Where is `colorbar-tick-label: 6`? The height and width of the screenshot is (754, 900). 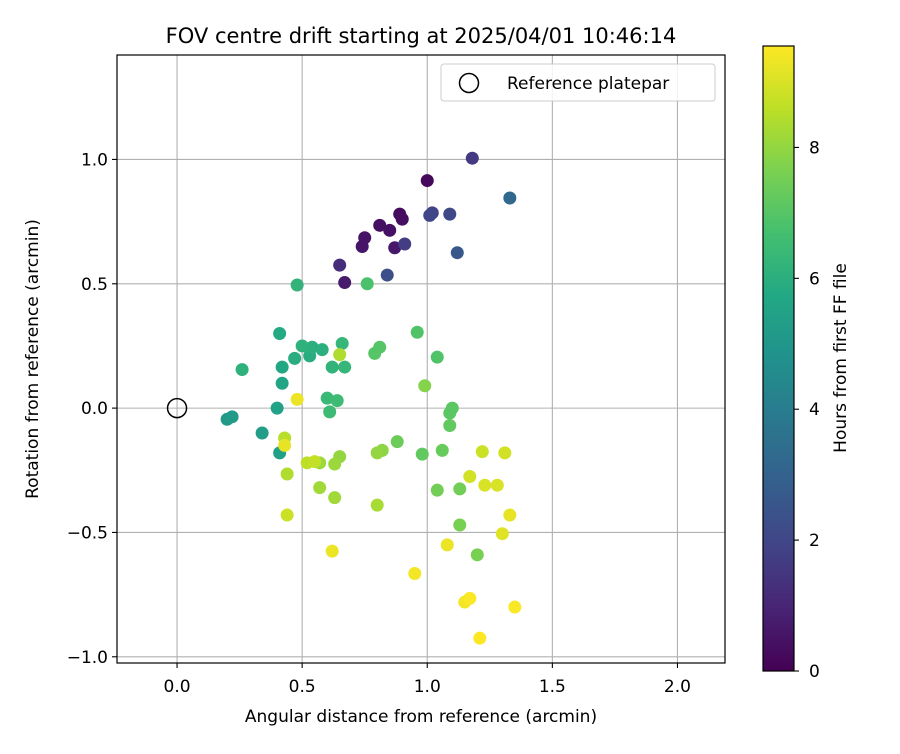
colorbar-tick-label: 6 is located at coordinates (814, 279).